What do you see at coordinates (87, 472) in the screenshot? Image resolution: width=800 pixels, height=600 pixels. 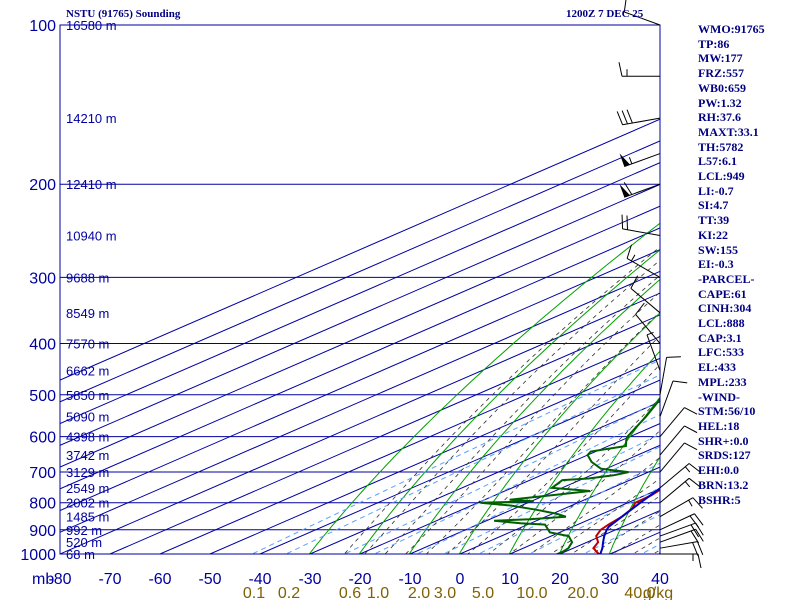 I see `height-label: 3129 m` at bounding box center [87, 472].